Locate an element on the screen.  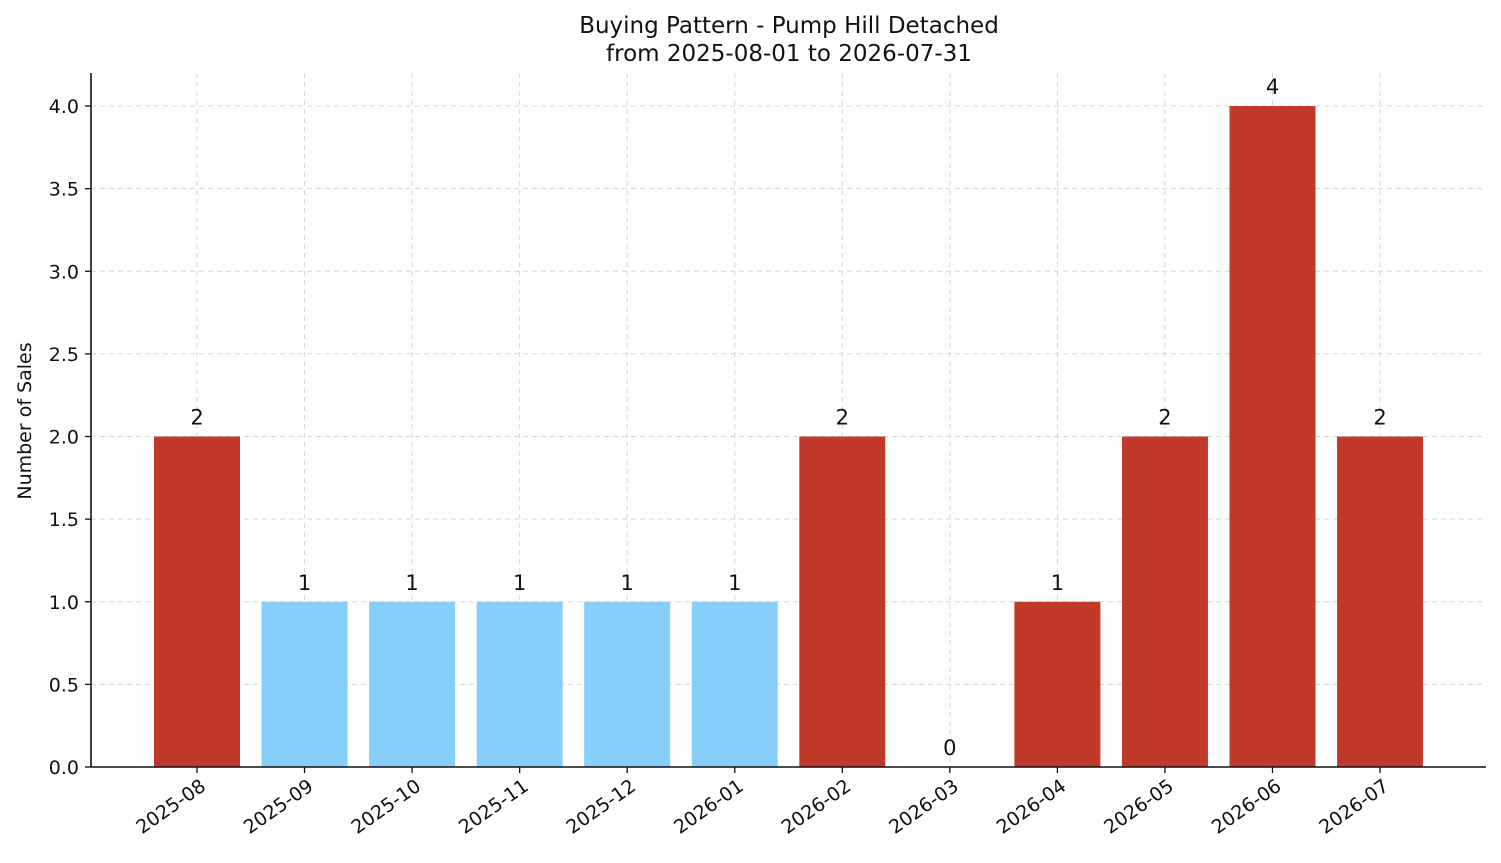
y-tick-label: 1.0 is located at coordinates (64, 603).